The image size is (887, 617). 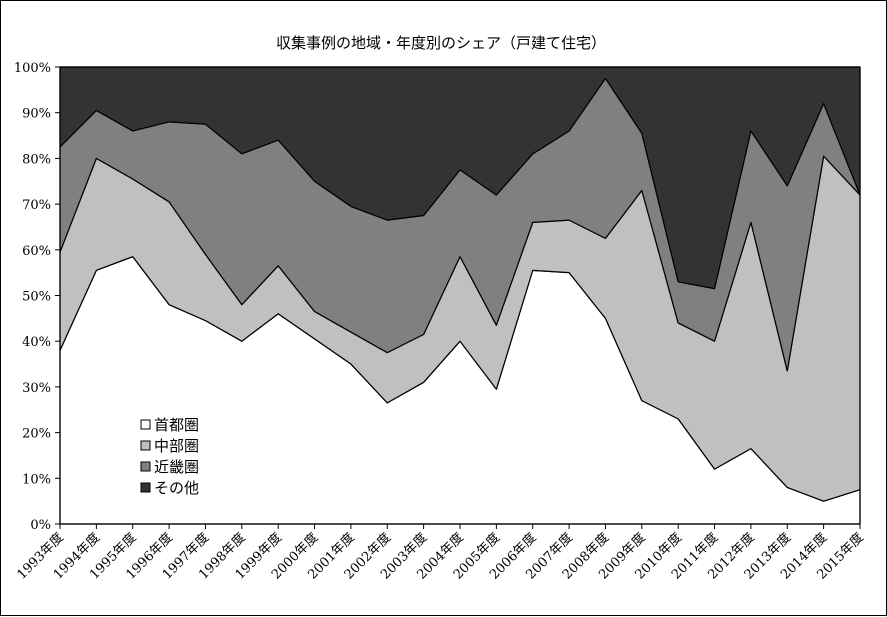 I want to click on legend-label: 中部圏, so click(x=176, y=446).